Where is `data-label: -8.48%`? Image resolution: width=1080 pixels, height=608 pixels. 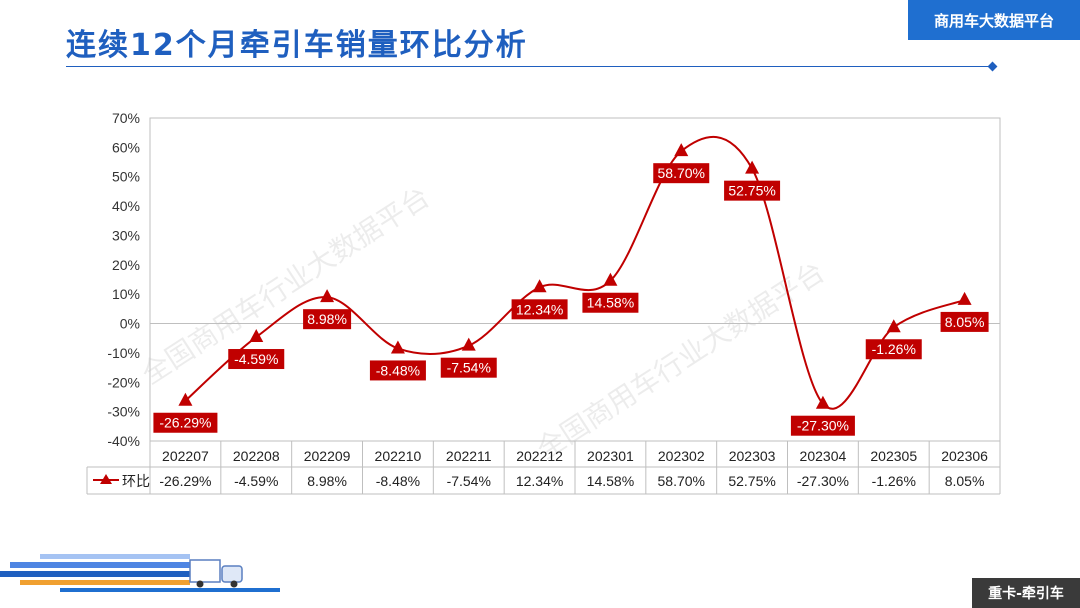
data-label: -8.48% is located at coordinates (398, 370).